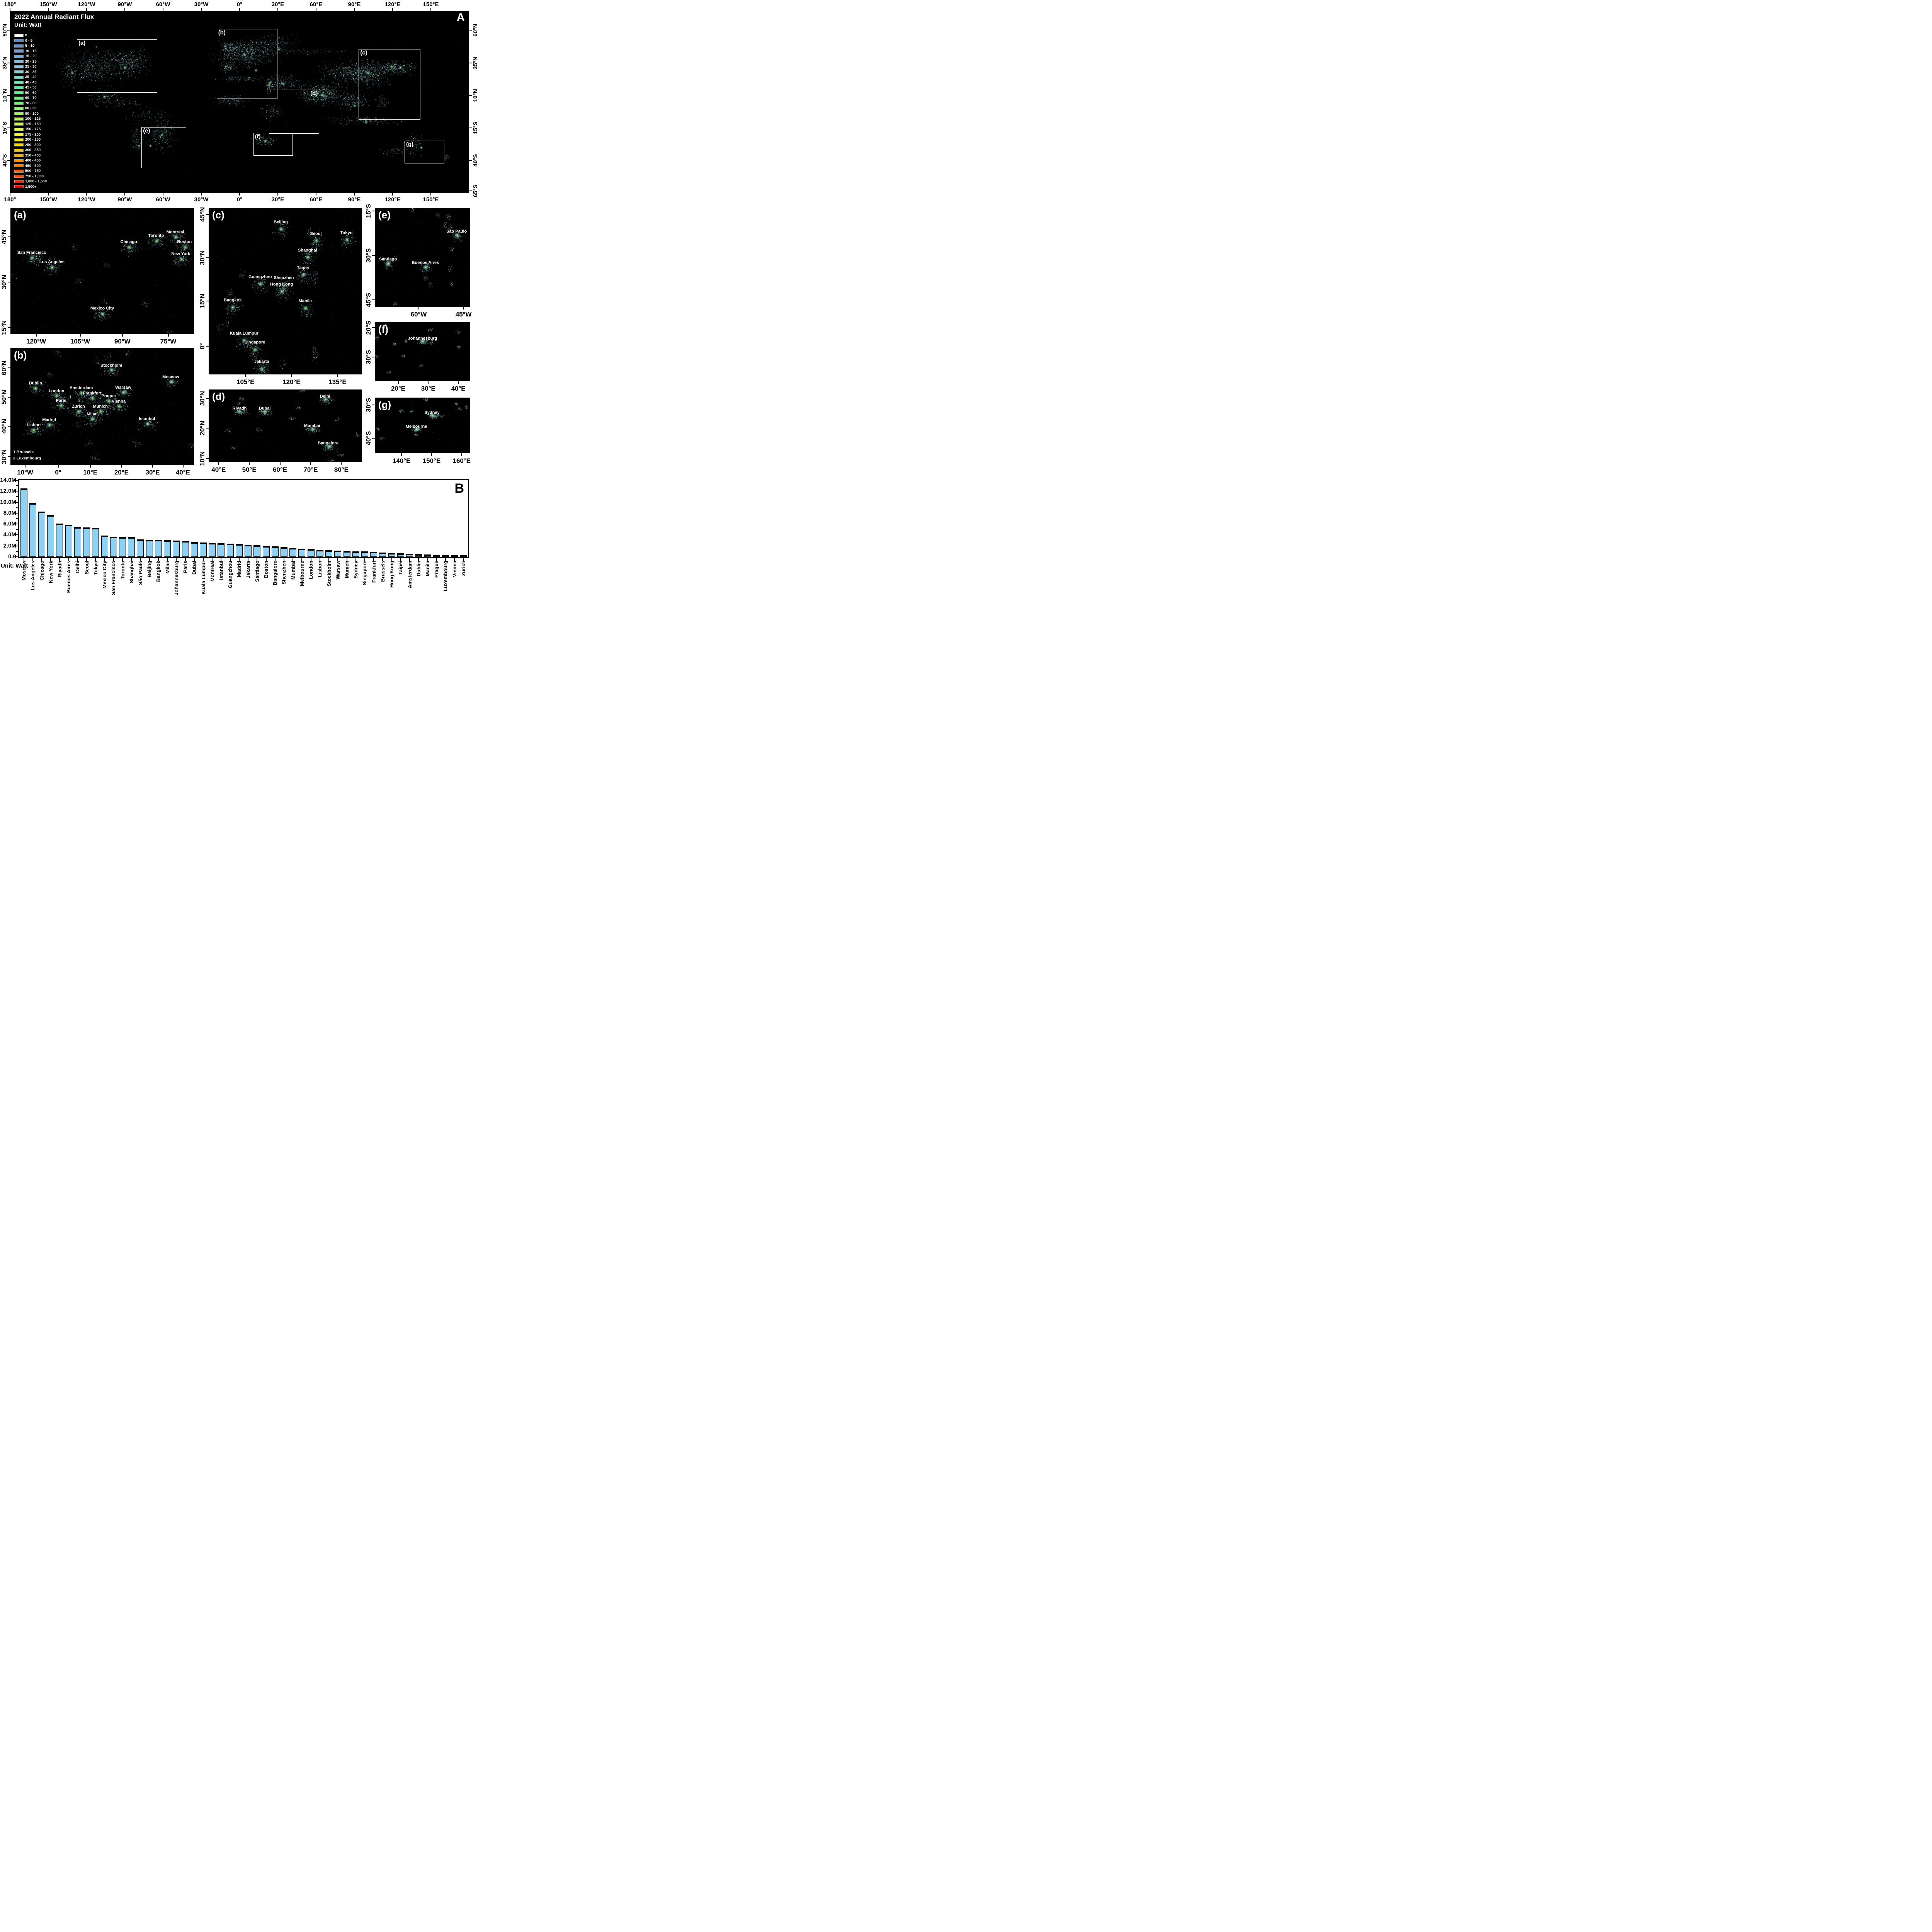  Describe the element at coordinates (202, 214) in the screenshot. I see `axis-tick-label: 45°N` at that location.